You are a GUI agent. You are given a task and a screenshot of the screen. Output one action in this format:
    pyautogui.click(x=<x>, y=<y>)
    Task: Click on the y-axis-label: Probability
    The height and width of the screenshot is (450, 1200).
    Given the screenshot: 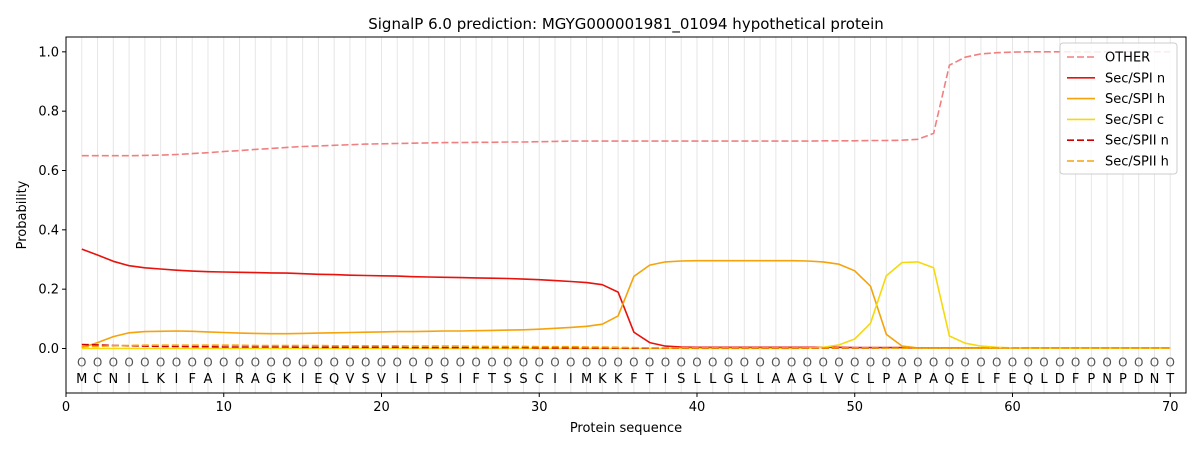 What is the action you would take?
    pyautogui.click(x=22, y=214)
    